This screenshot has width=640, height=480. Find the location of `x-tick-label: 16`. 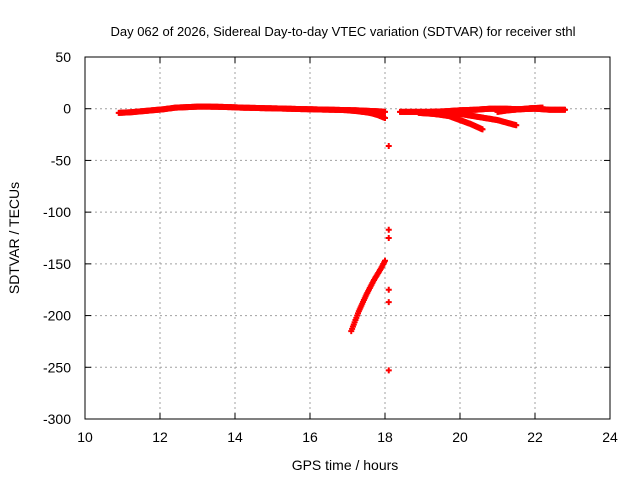

x-tick-label: 16 is located at coordinates (310, 437).